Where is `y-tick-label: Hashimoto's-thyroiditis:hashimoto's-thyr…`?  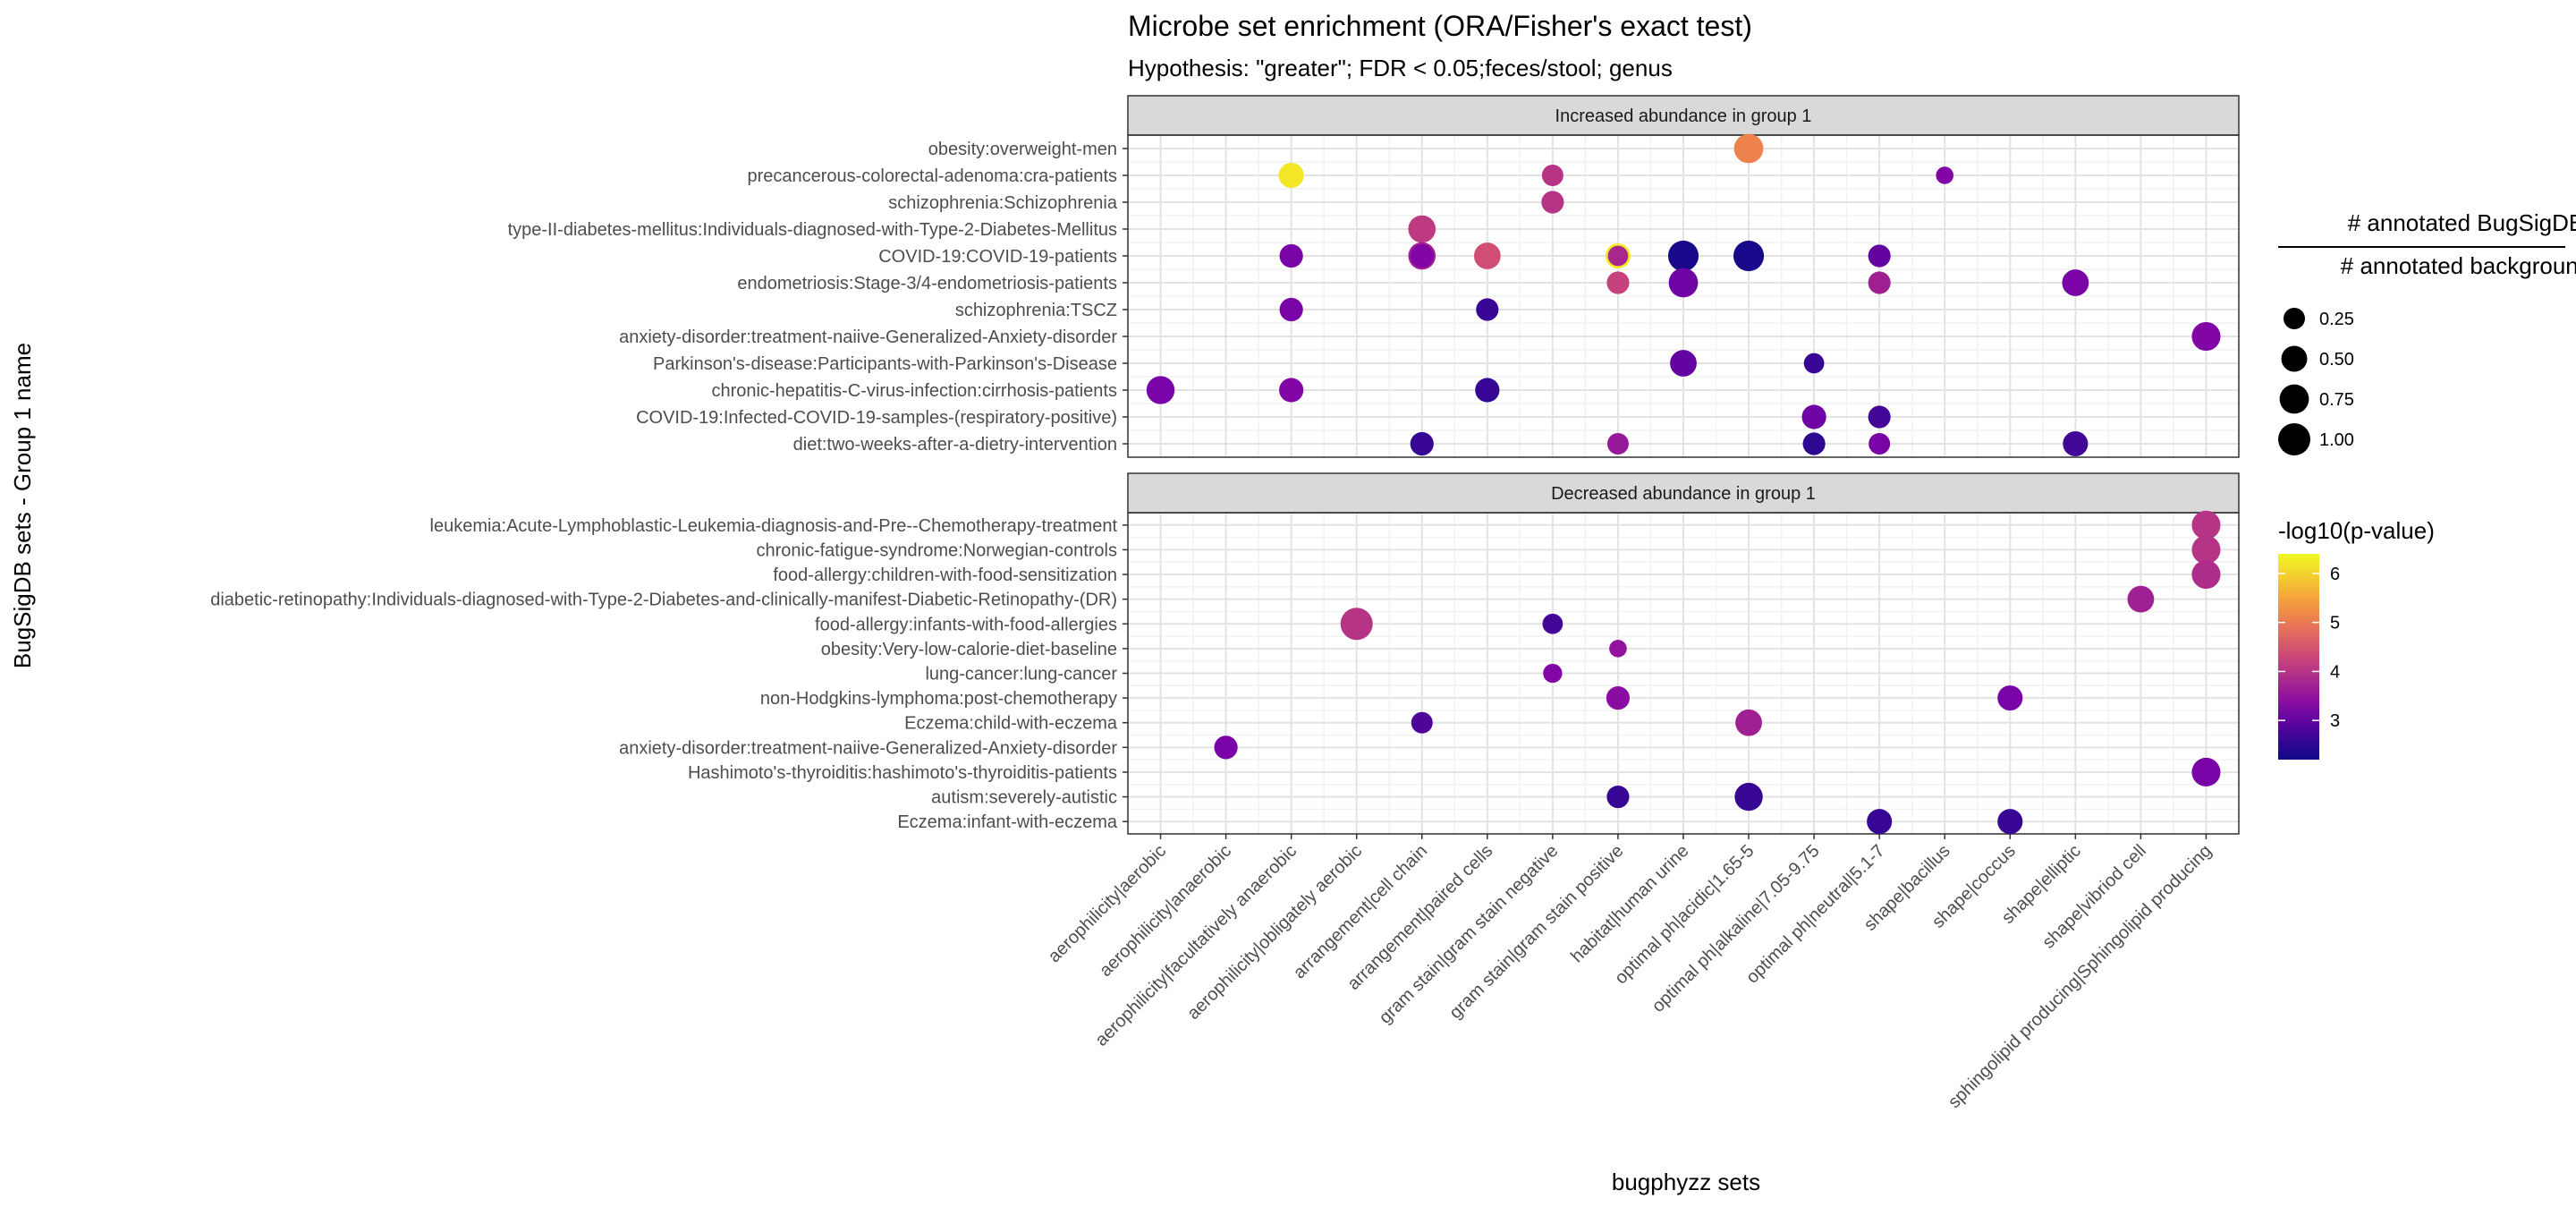
y-tick-label: Hashimoto's-thyroiditis:hashimoto's-thyr… is located at coordinates (902, 773).